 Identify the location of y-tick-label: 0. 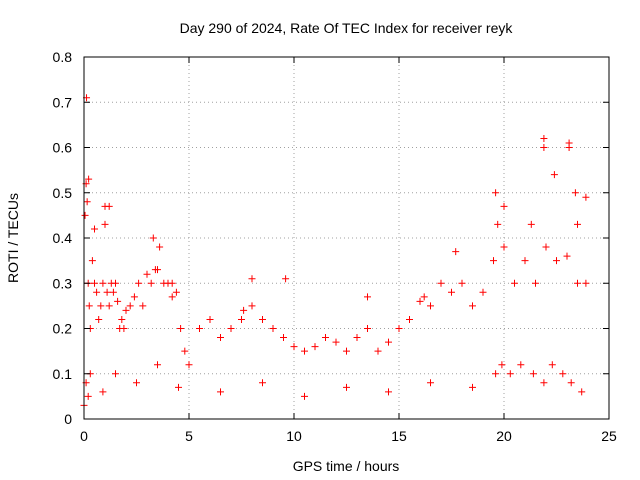
(68, 419).